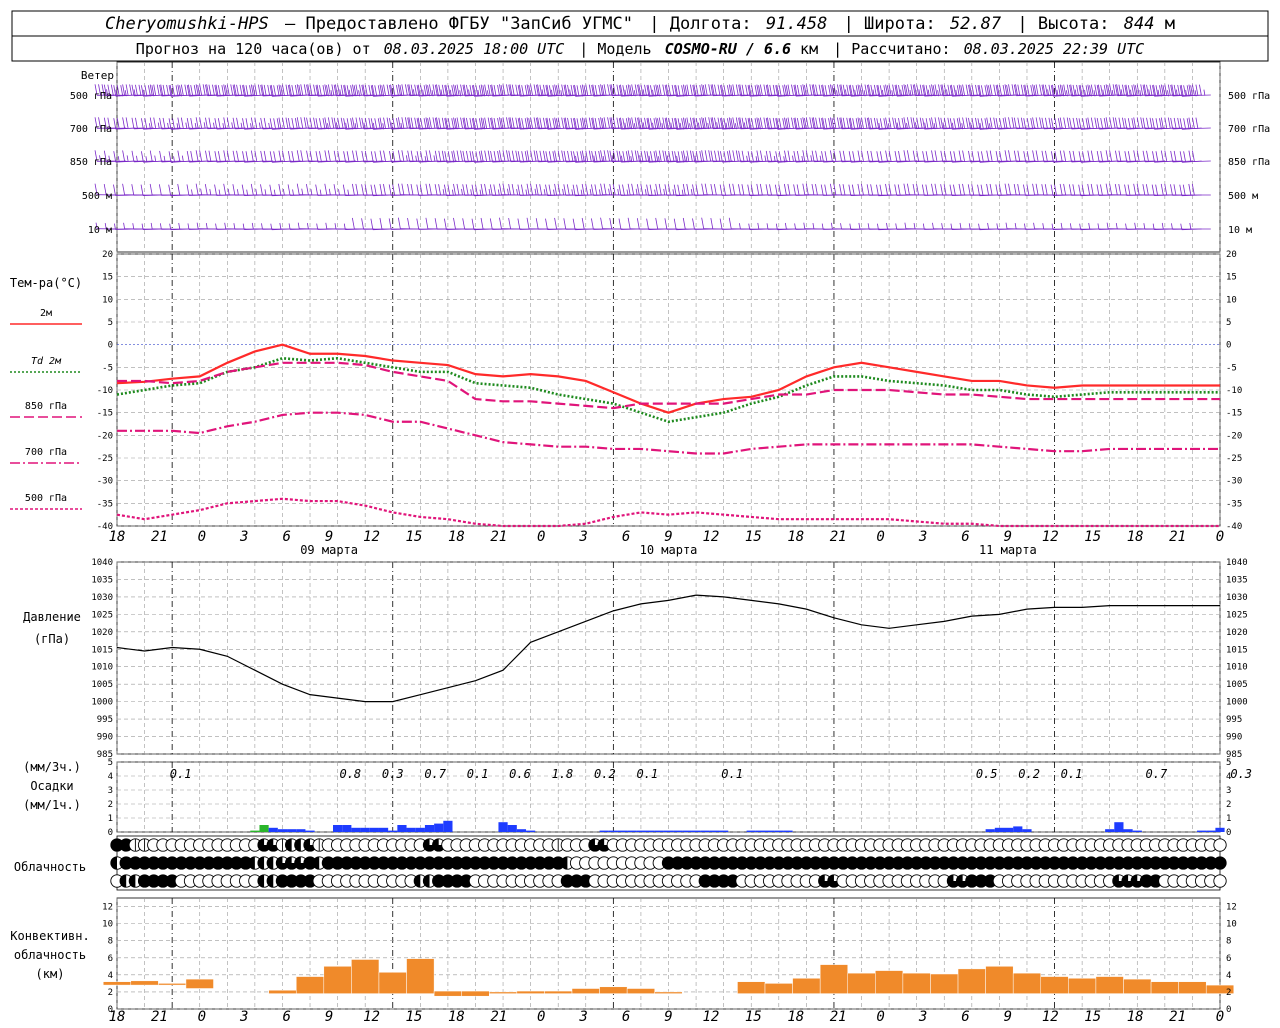 This screenshot has width=1280, height=1028. I want to click on temp-y-tick-right: -40, so click(1234, 527).